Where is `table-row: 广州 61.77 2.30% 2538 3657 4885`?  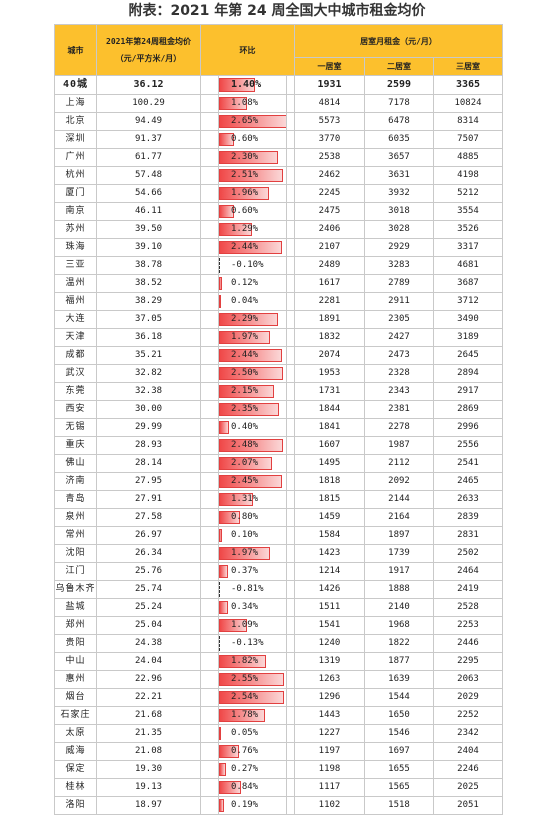
table-row: 广州 61.77 2.30% 2538 3657 4885 is located at coordinates (278, 157).